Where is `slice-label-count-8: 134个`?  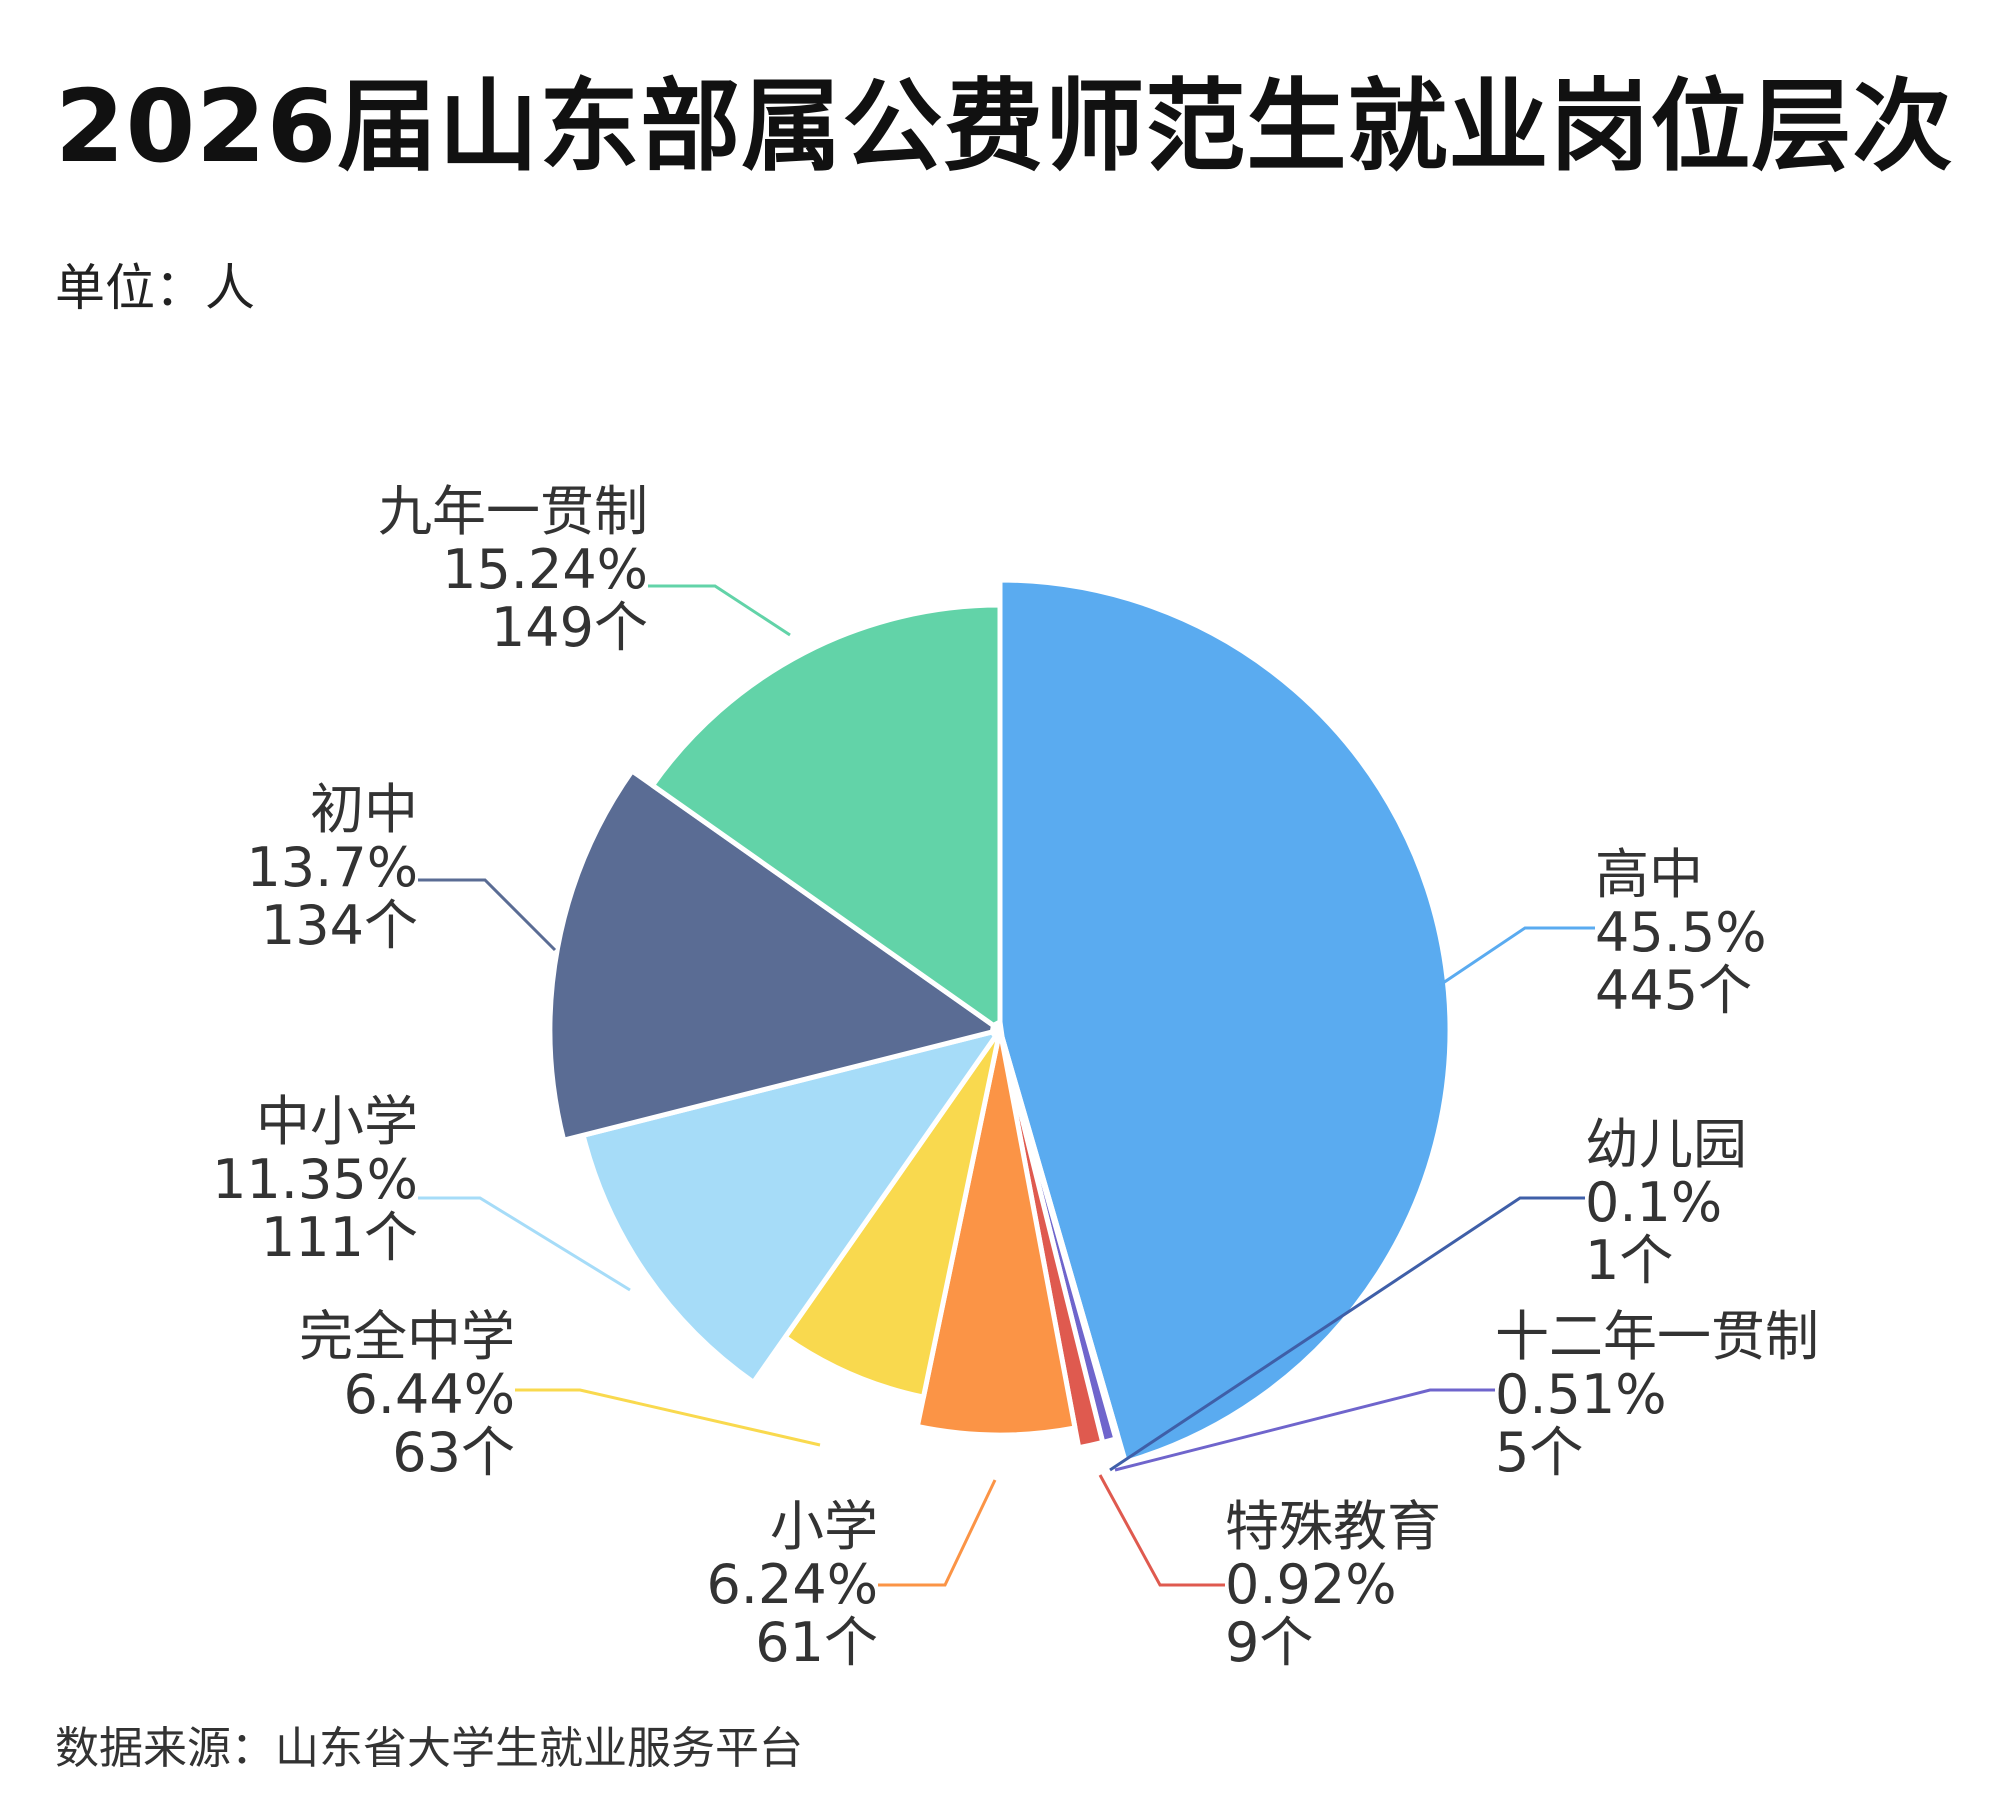
slice-label-count-8: 134个 is located at coordinates (339, 925).